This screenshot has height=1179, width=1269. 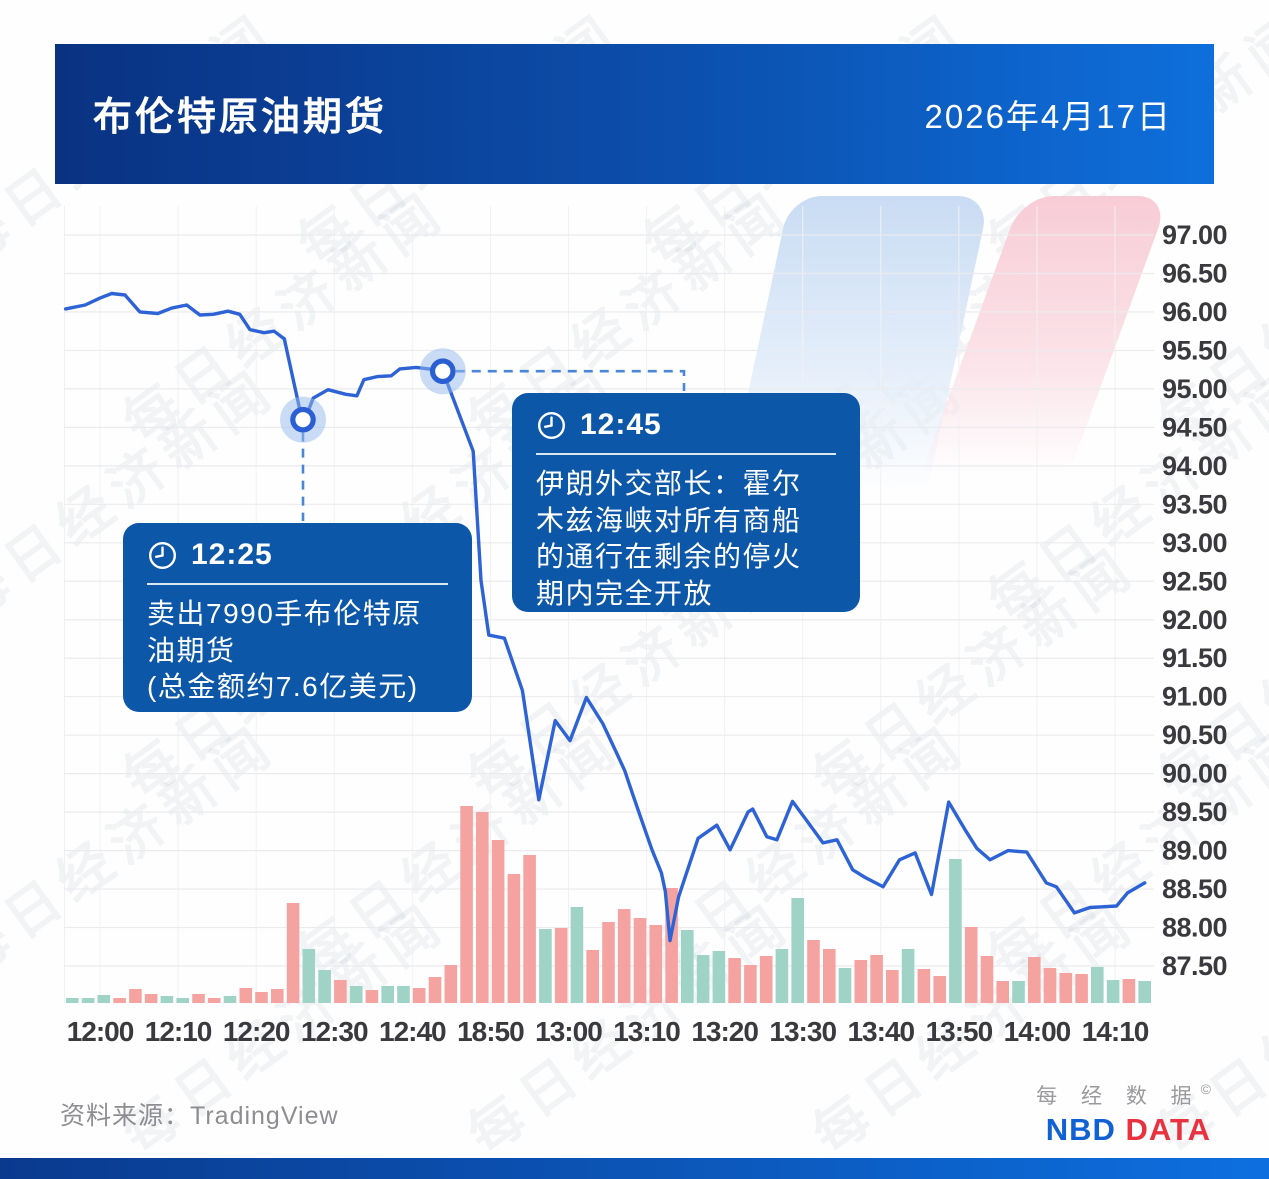 What do you see at coordinates (100, 1031) in the screenshot?
I see `x-tick-label: 12:00` at bounding box center [100, 1031].